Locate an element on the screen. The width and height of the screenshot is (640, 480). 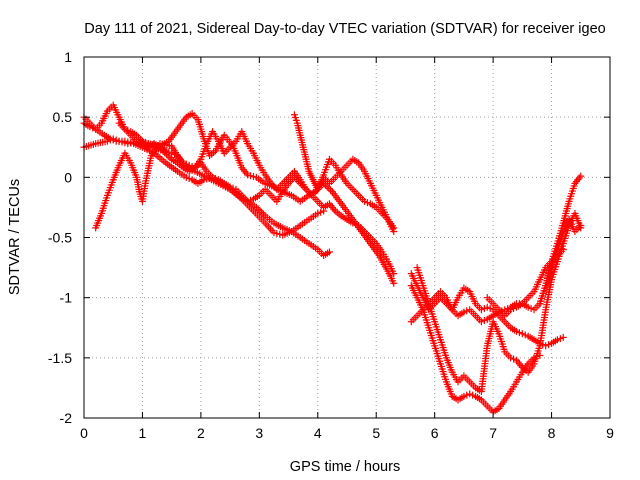
x-tick-label: 0 is located at coordinates (84, 433).